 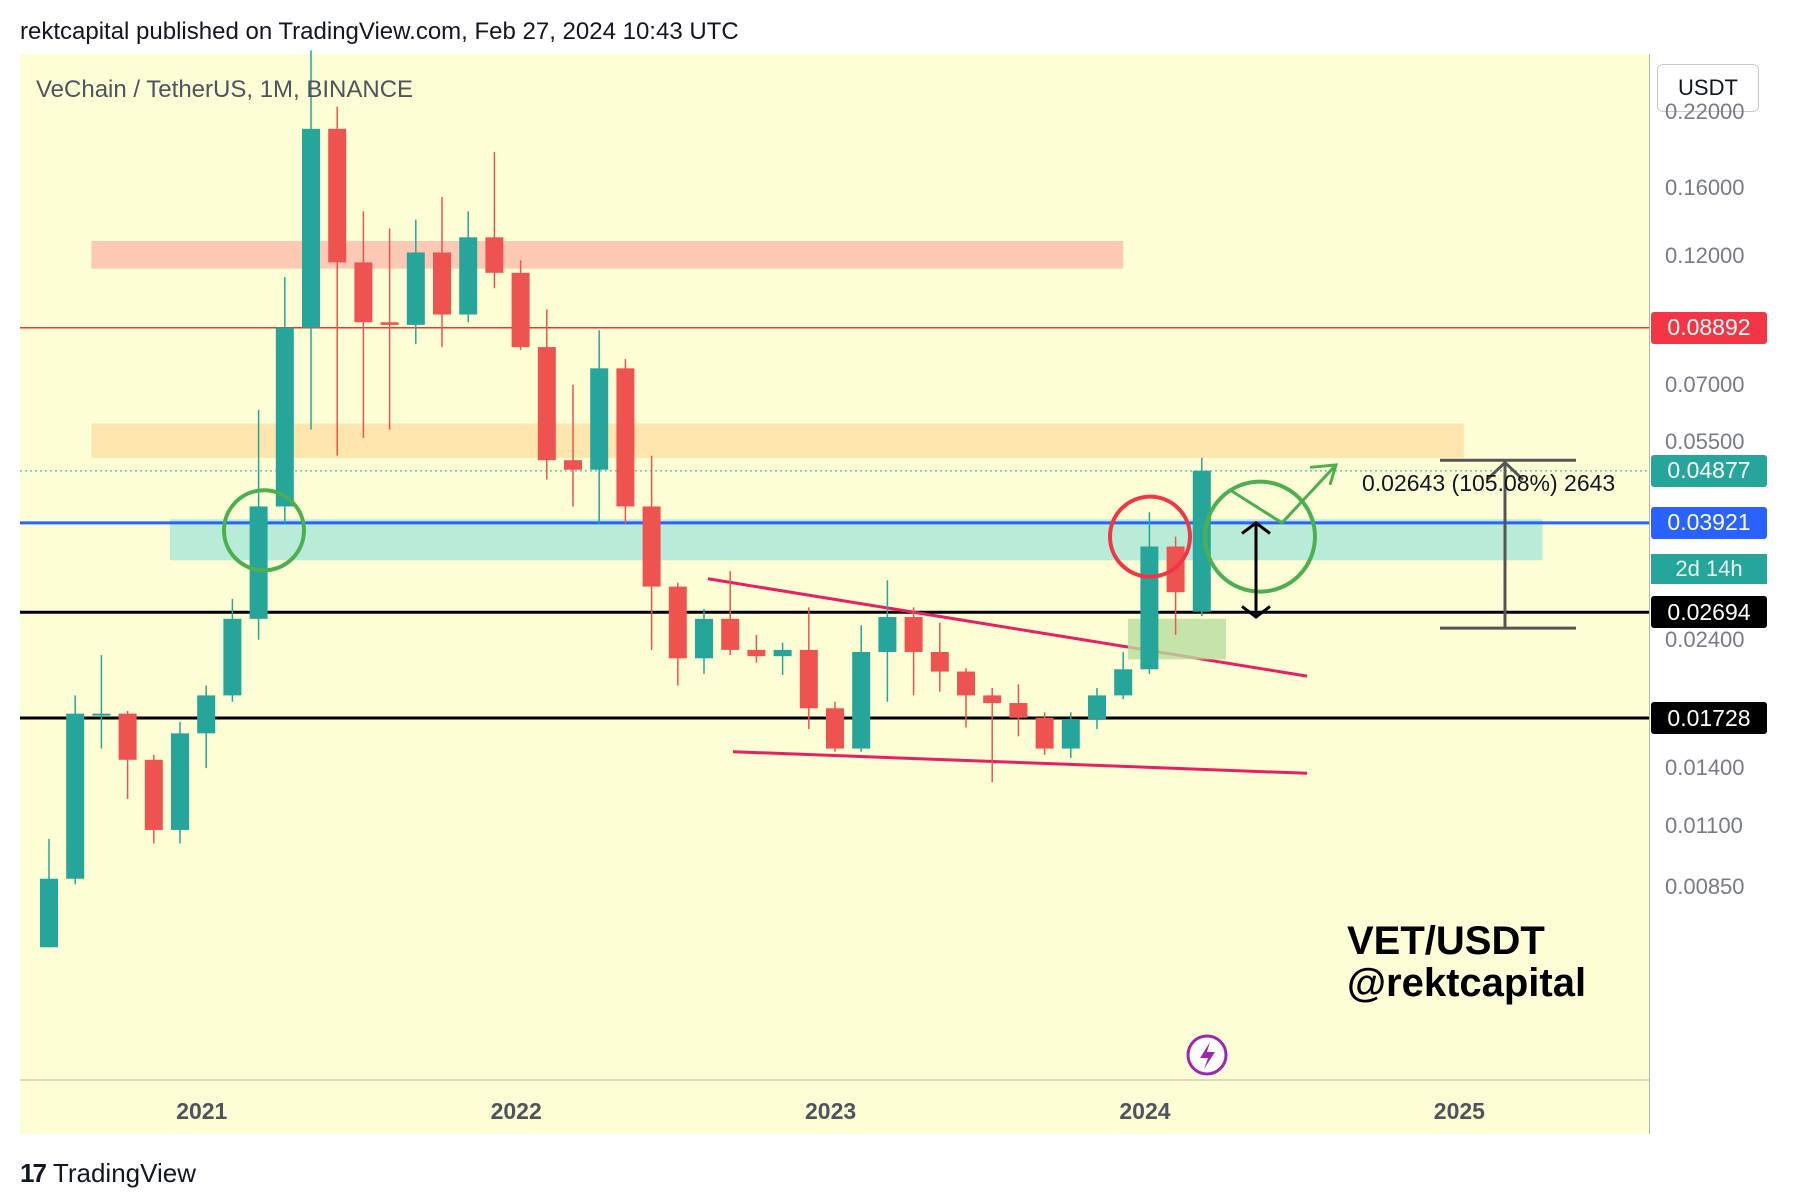 What do you see at coordinates (1505, 470) in the screenshot?
I see `measure-arrow-head` at bounding box center [1505, 470].